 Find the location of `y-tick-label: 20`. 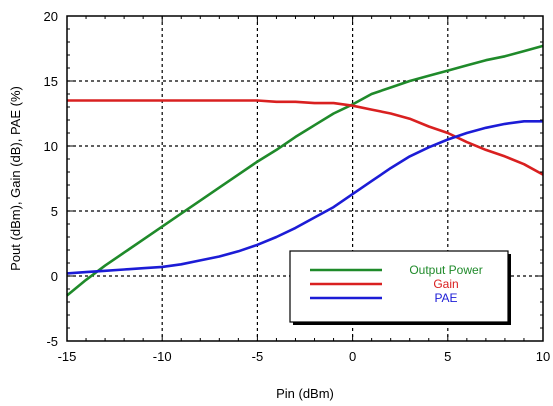

y-tick-label: 20 is located at coordinates (51, 16).